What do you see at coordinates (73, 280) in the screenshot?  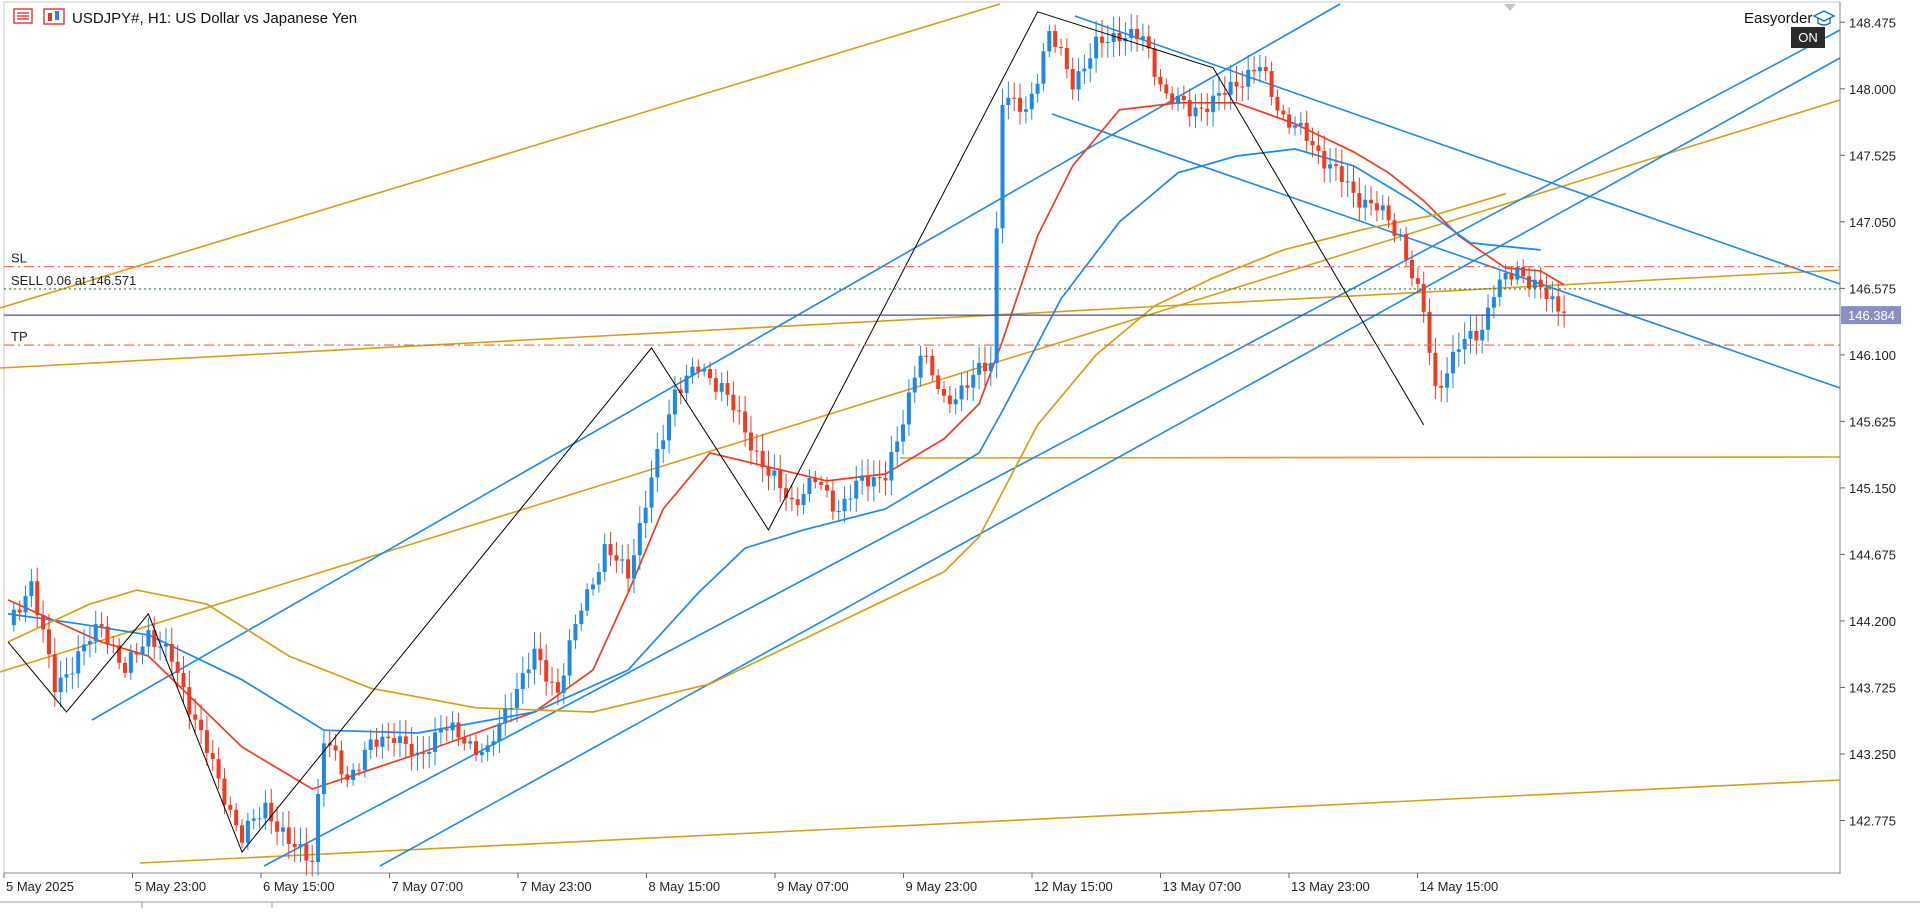 I see `order-line-label: SELL 0.06 at 146.571` at bounding box center [73, 280].